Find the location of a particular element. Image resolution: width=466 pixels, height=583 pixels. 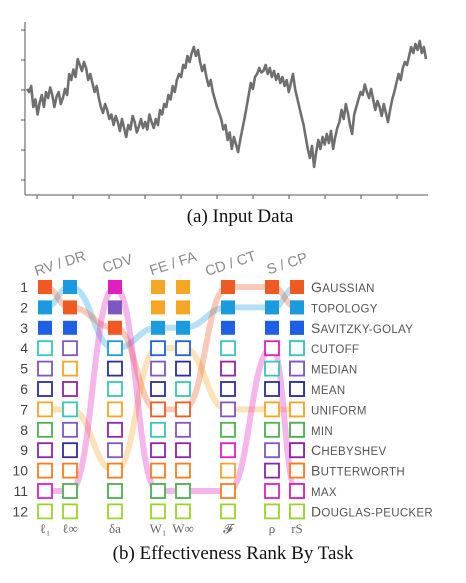

method-label: CHEBYSHEV is located at coordinates (348, 450).